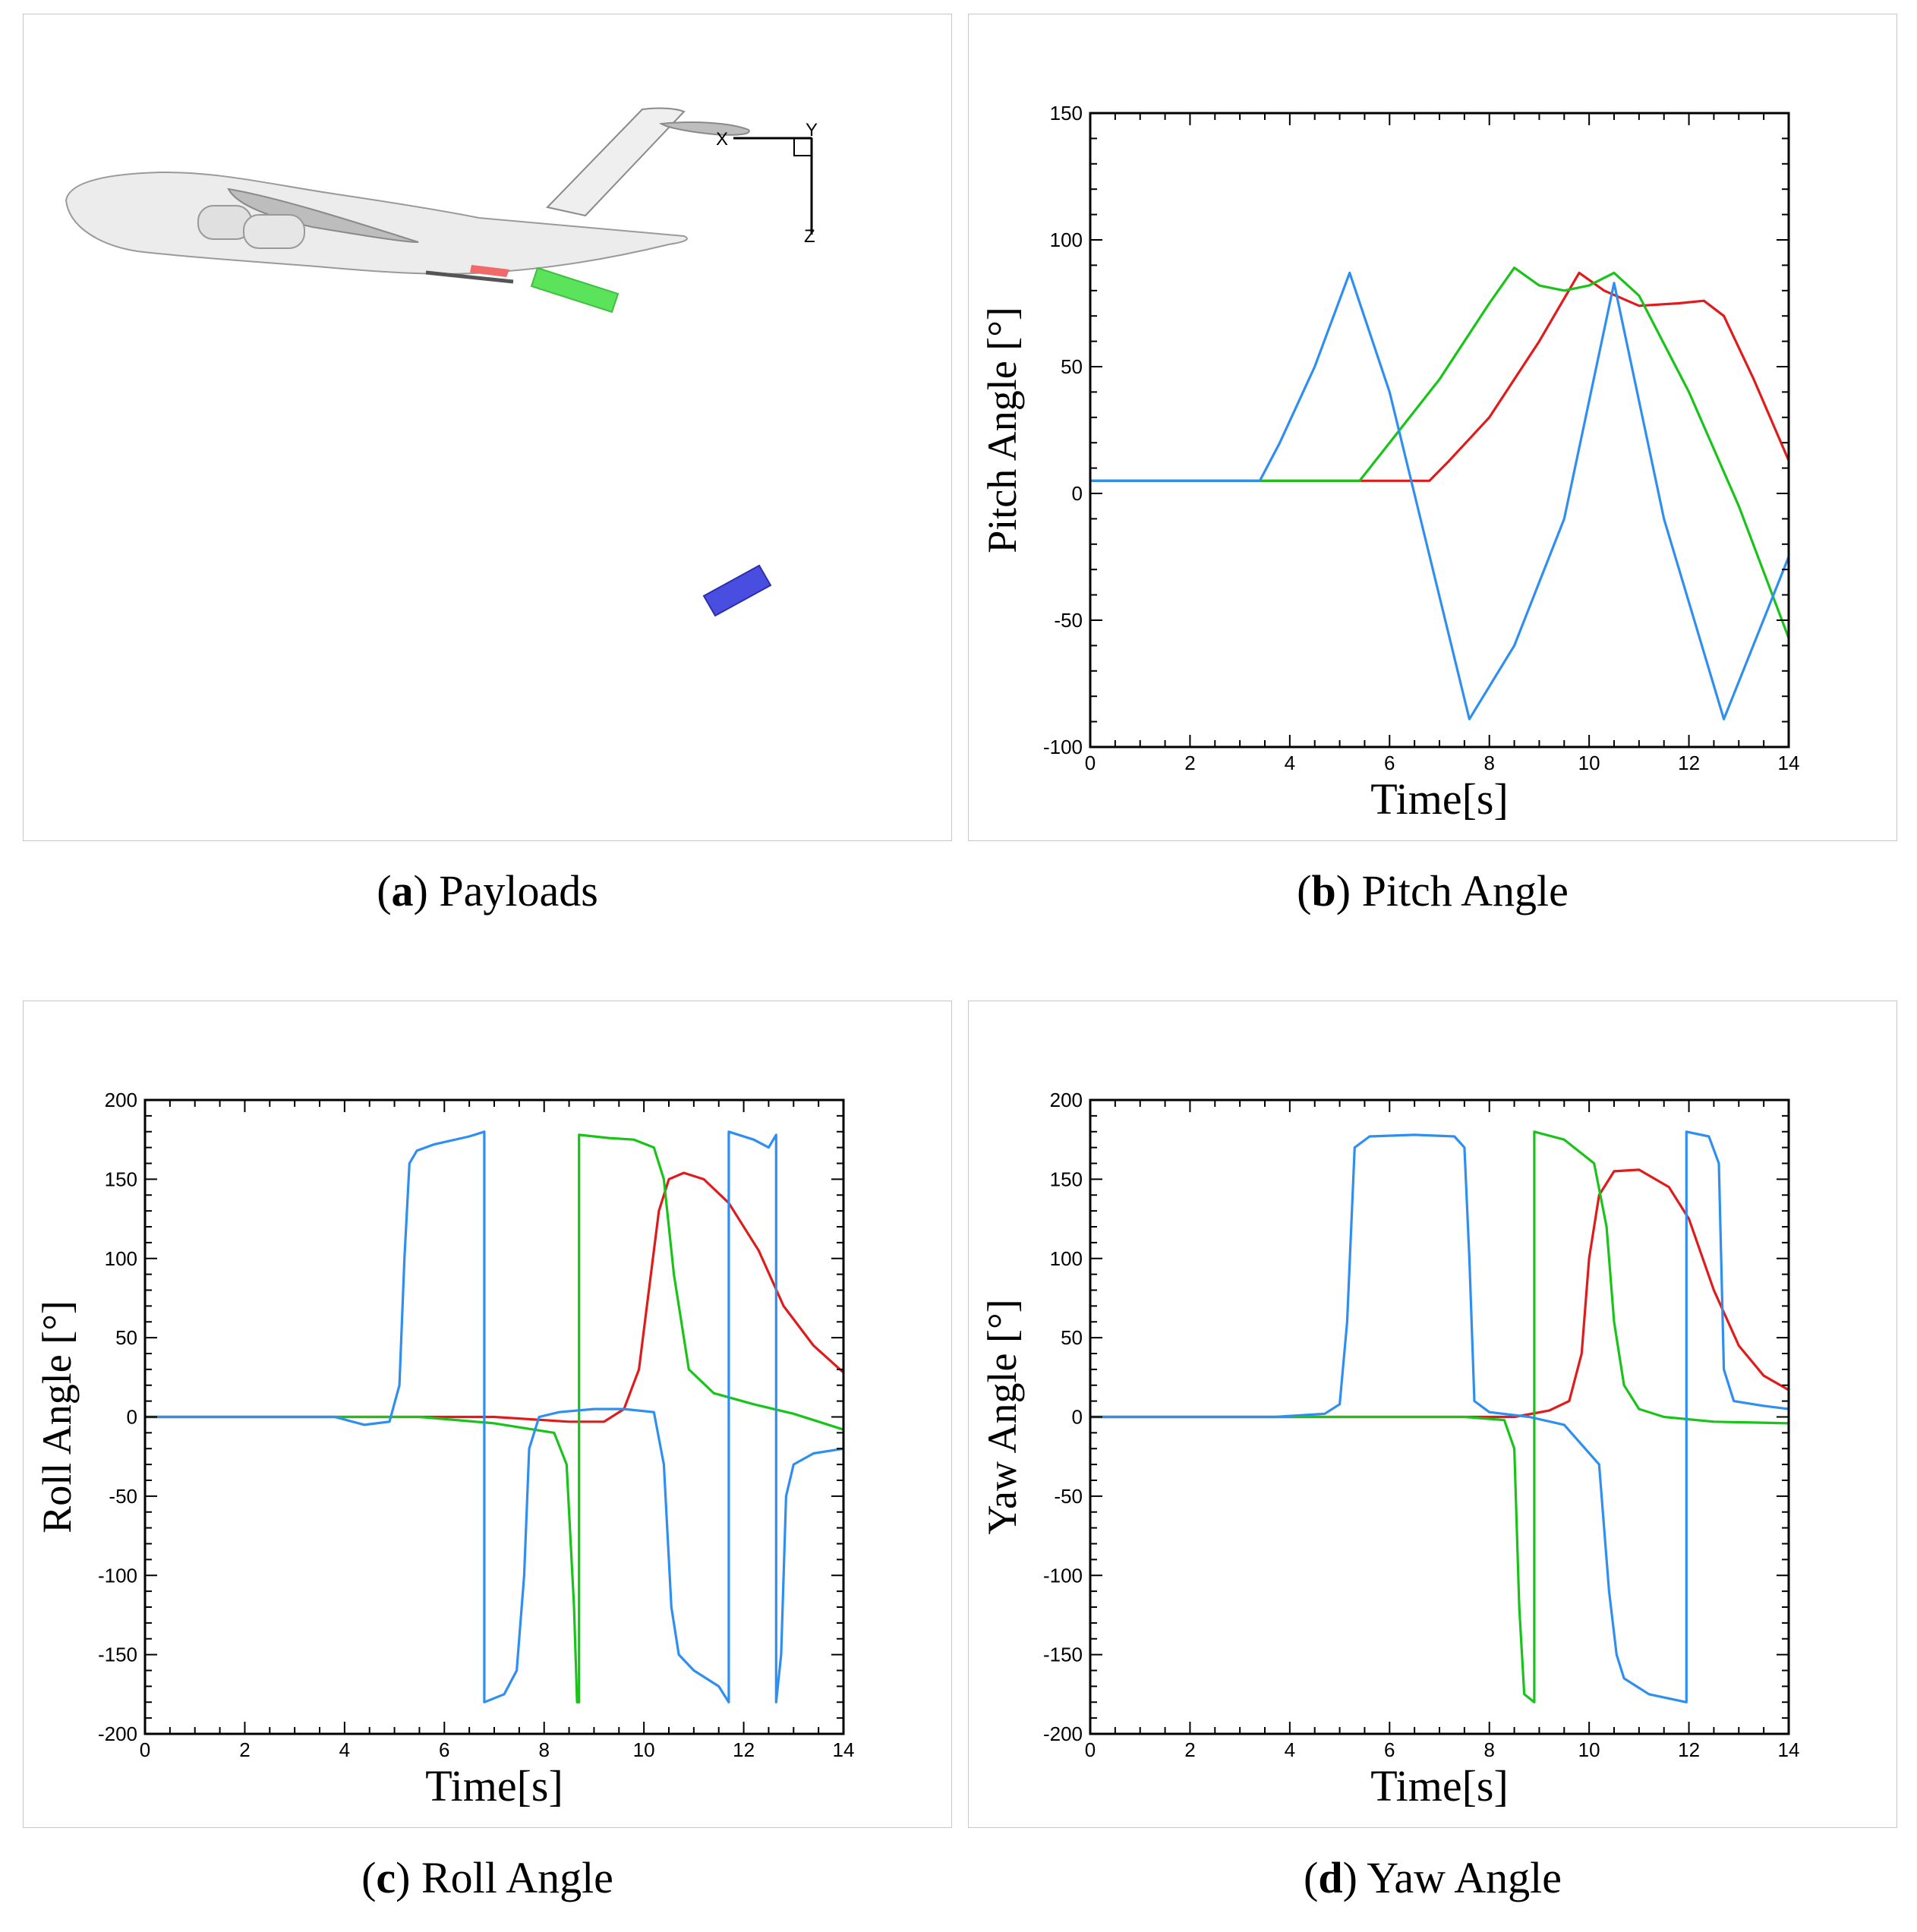 This screenshot has height=1932, width=1917. I want to click on yaw-x-tick-label: 4, so click(1290, 1750).